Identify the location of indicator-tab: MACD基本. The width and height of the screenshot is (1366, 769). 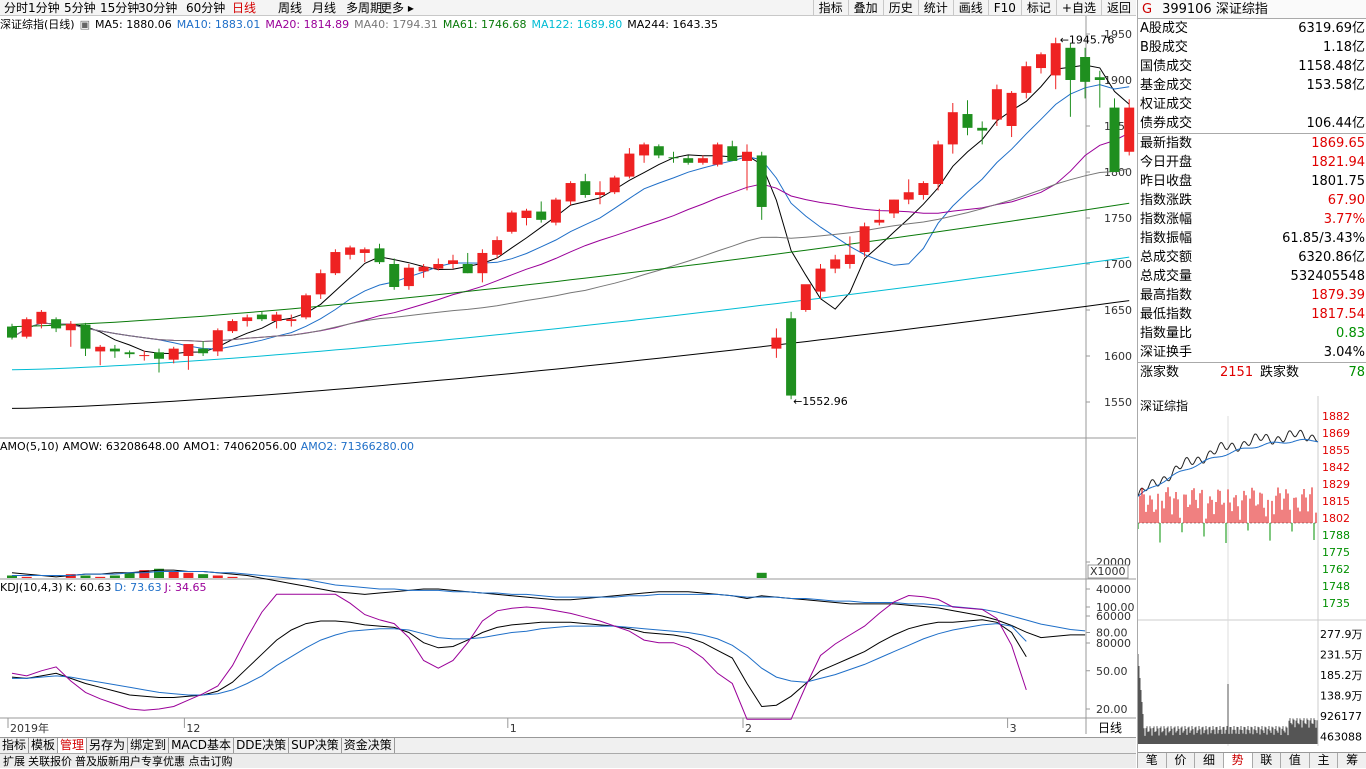
(202, 745).